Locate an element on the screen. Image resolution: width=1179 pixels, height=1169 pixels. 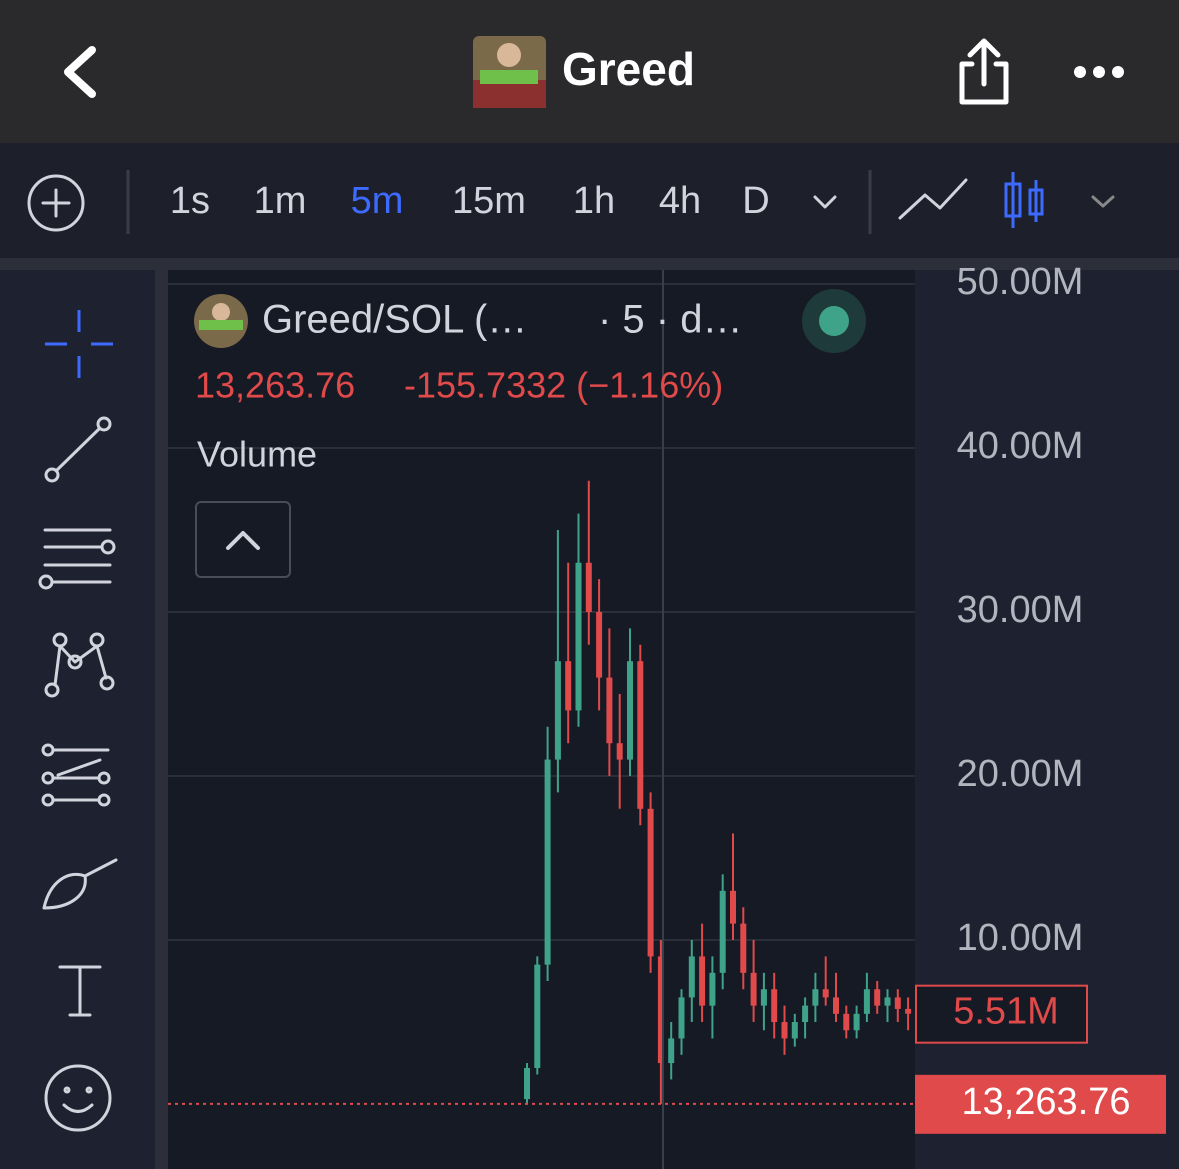
token-avatar is located at coordinates (509, 72).